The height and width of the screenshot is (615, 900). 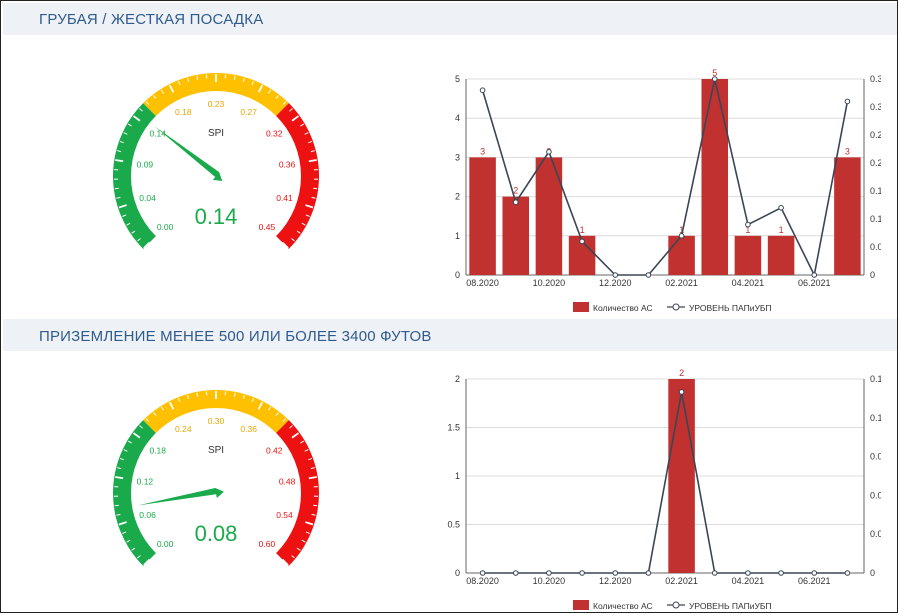 I want to click on y-right-tick-label: 0.3, so click(x=875, y=107).